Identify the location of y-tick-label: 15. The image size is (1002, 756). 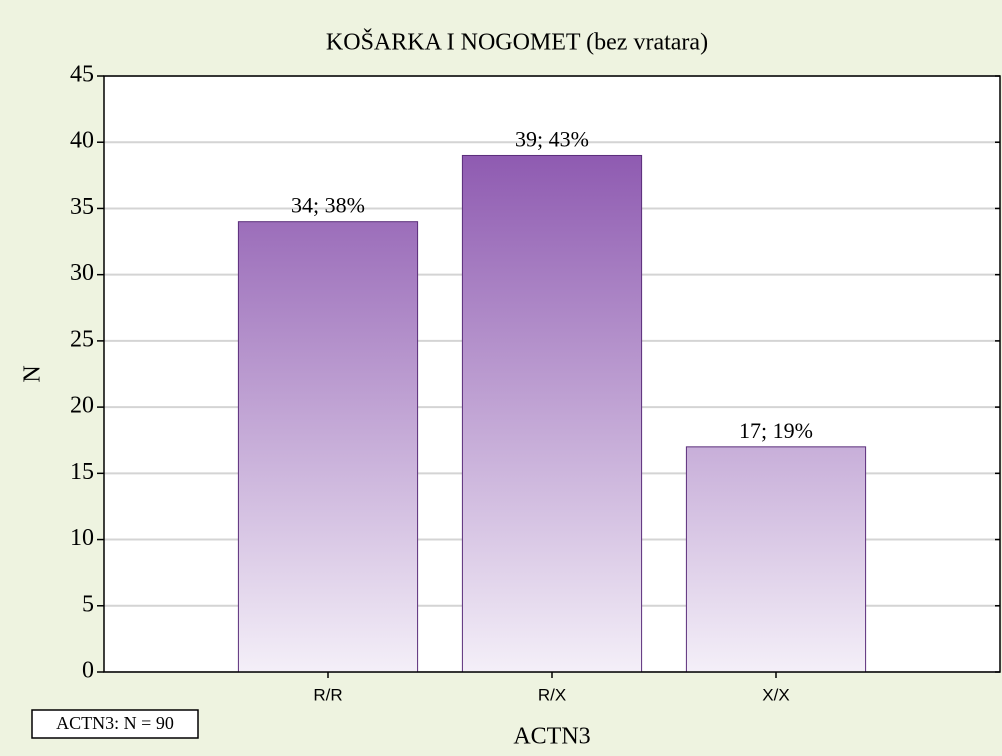
(82, 472).